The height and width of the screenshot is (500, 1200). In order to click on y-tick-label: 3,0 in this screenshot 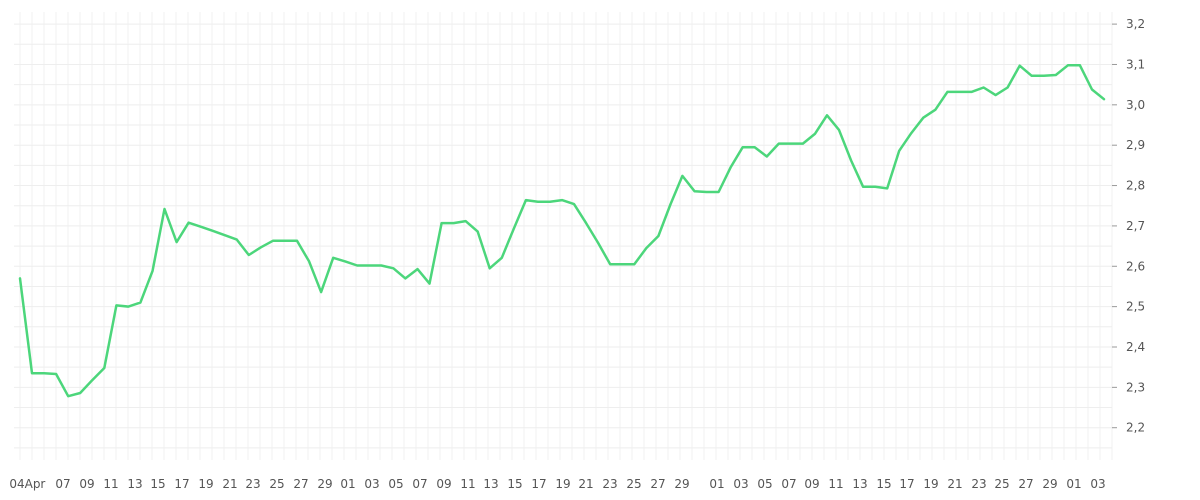, I will do `click(1135, 105)`.